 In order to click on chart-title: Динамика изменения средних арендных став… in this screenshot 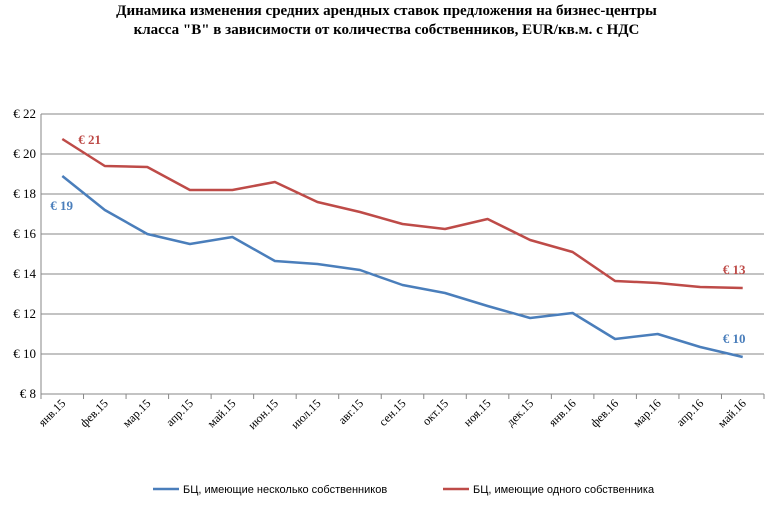, I will do `click(386, 21)`.